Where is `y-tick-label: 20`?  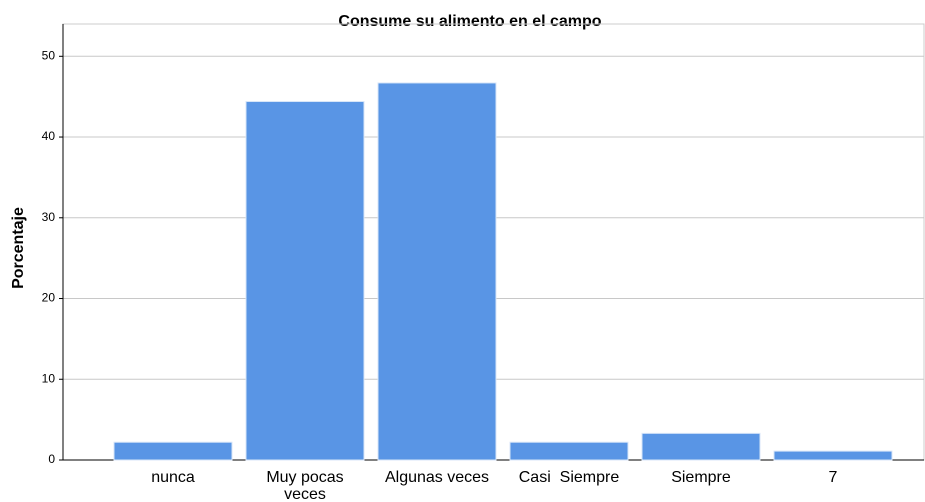
y-tick-label: 20 is located at coordinates (49, 298).